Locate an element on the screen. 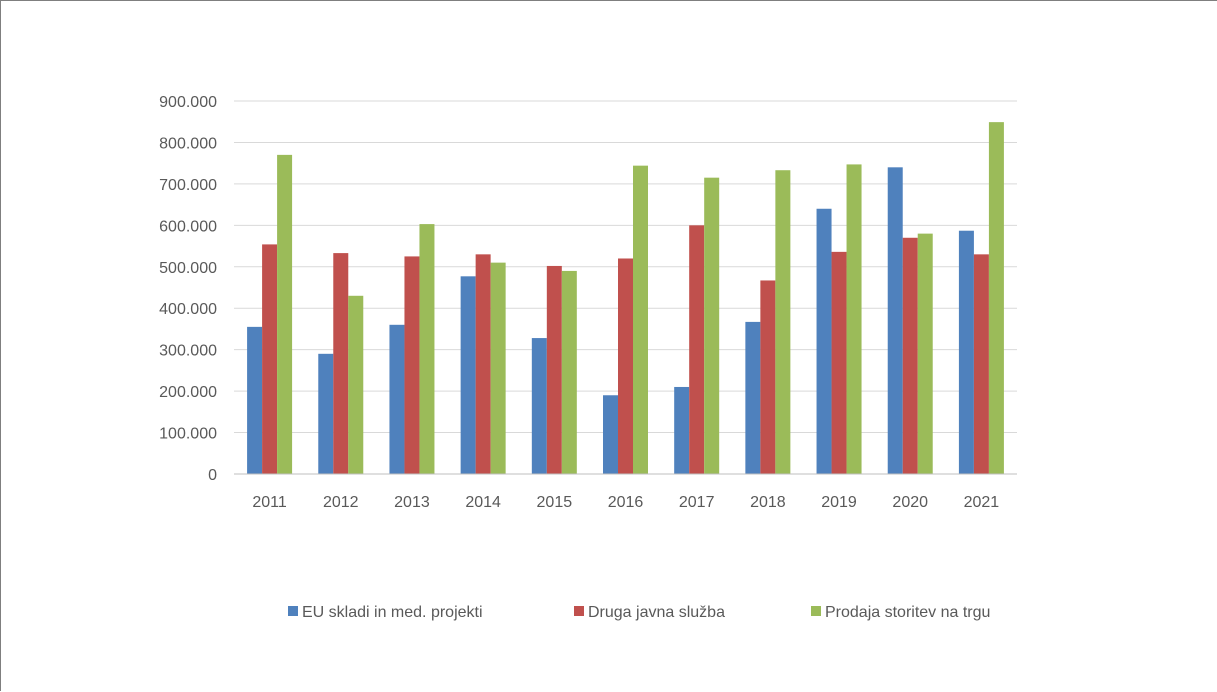  y-tick-label: 500.000 is located at coordinates (188, 268).